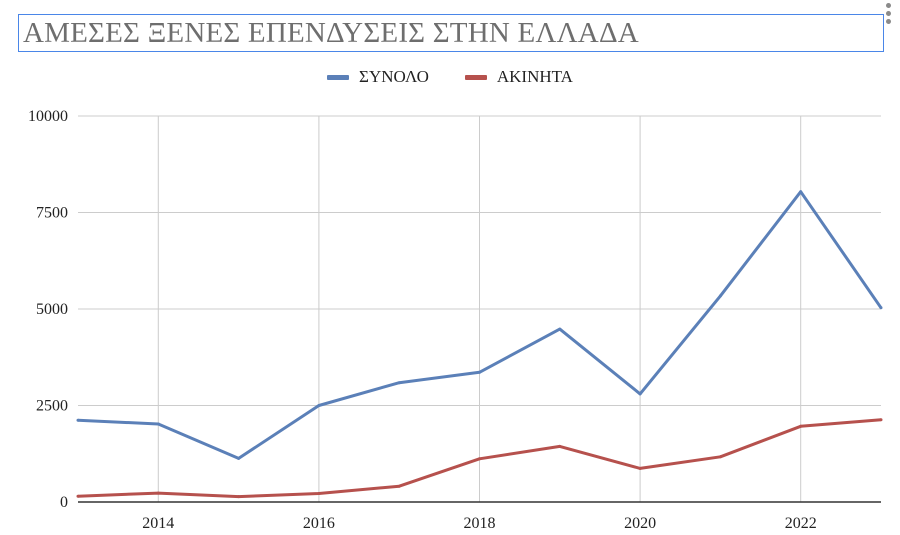 Image resolution: width=900 pixels, height=535 pixels. Describe the element at coordinates (534, 76) in the screenshot. I see `legend-label-real-estate: ΑΚΙΝΗΤΑ` at that location.